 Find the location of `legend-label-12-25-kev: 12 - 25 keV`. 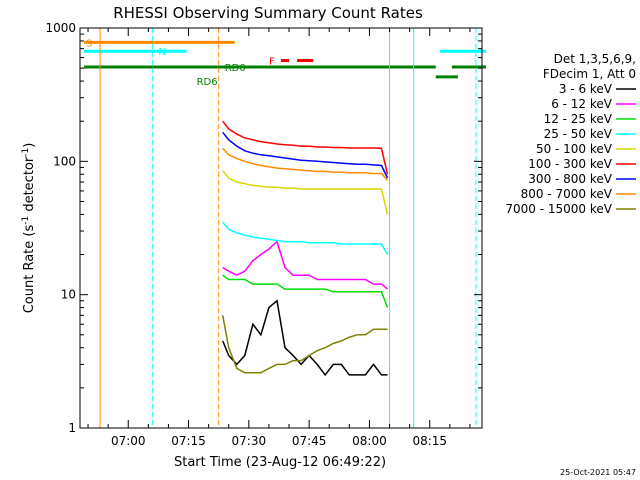

legend-label-12-25-kev: 12 - 25 keV is located at coordinates (578, 119).